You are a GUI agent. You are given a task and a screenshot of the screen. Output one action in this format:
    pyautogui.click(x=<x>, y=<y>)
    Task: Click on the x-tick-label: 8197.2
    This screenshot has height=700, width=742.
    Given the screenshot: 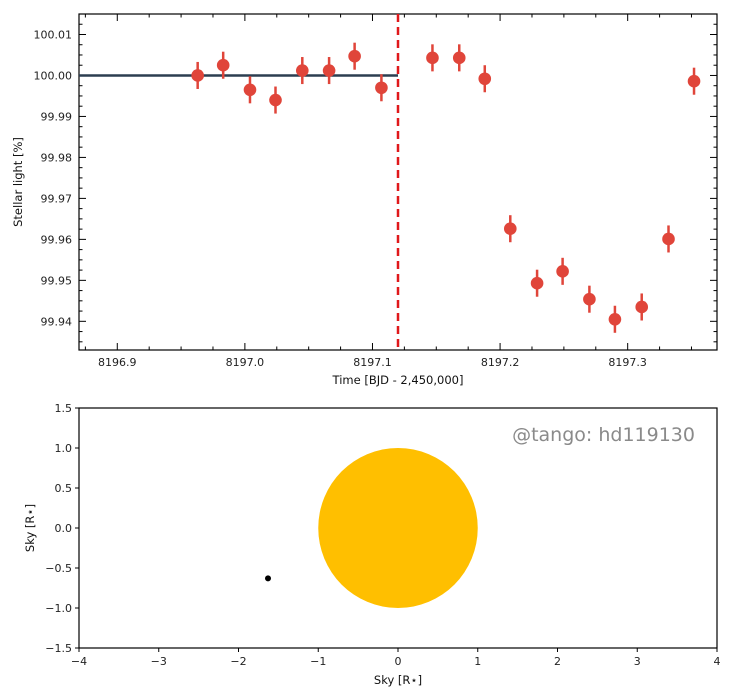 What is the action you would take?
    pyautogui.click(x=500, y=362)
    